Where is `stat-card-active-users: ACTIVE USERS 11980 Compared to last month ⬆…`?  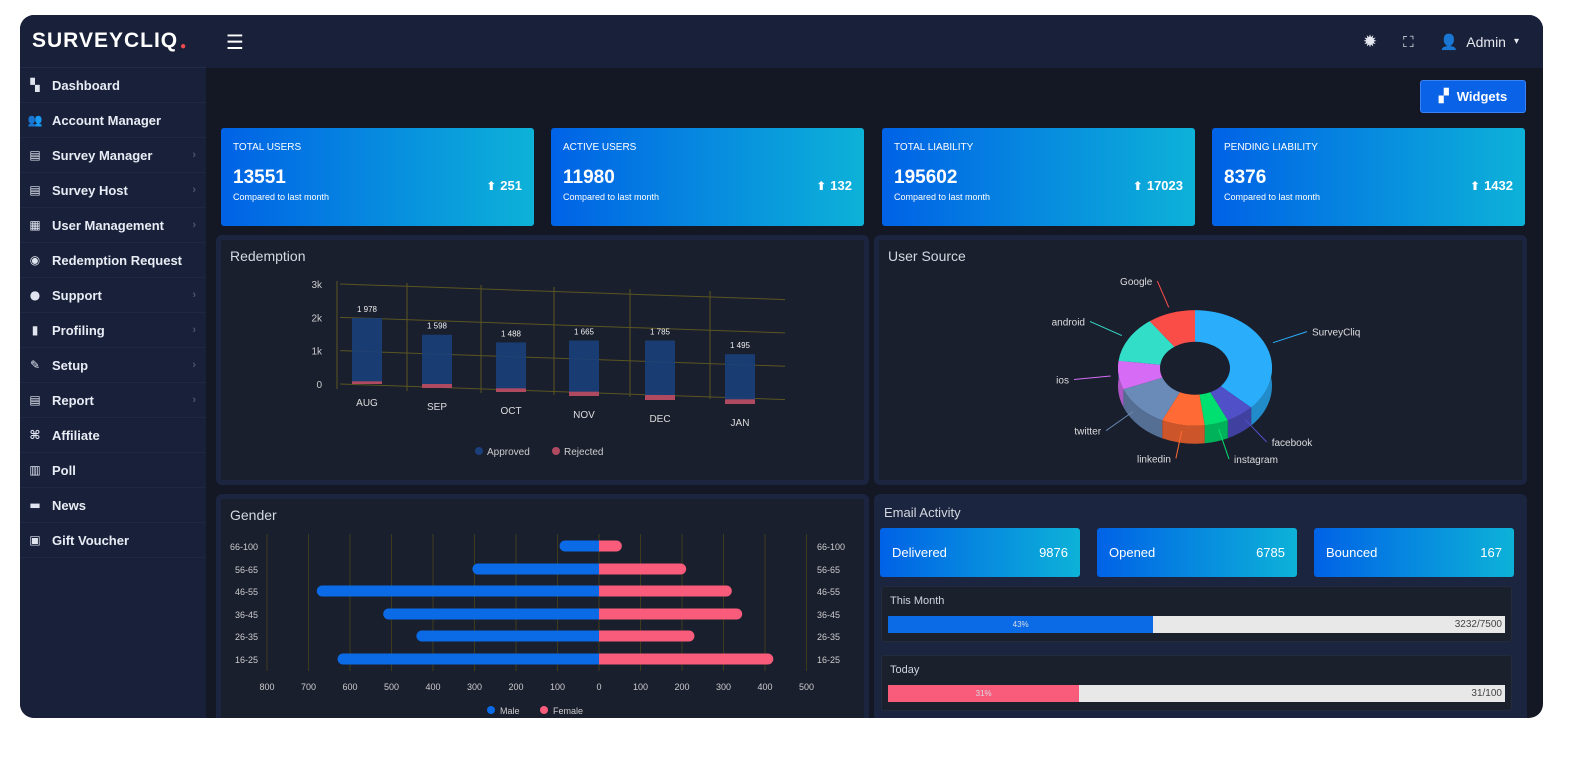 stat-card-active-users: ACTIVE USERS 11980 Compared to last month ⬆… is located at coordinates (707, 177).